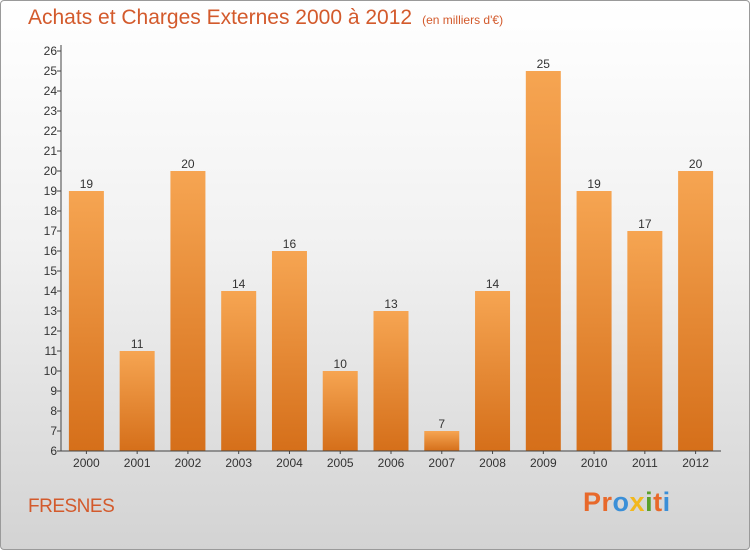 The height and width of the screenshot is (550, 750). What do you see at coordinates (87, 184) in the screenshot?
I see `data-label-2000: 19` at bounding box center [87, 184].